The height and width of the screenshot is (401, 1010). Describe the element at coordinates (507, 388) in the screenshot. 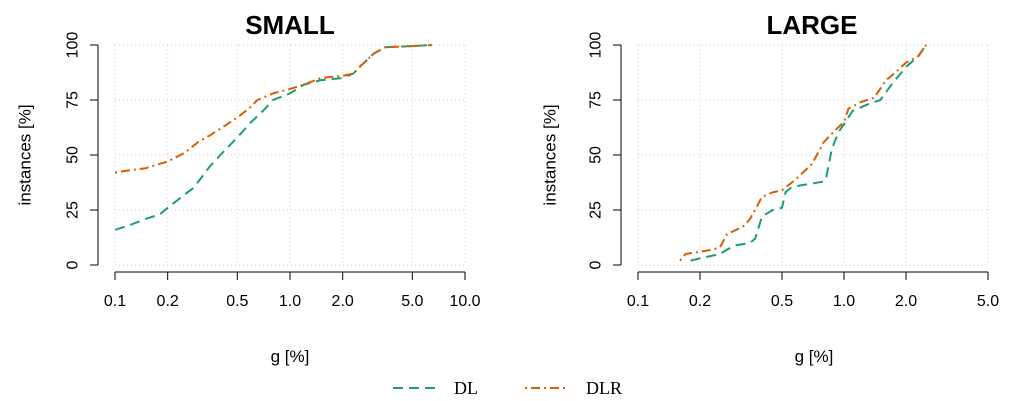

I see `legend: DL DLR` at that location.